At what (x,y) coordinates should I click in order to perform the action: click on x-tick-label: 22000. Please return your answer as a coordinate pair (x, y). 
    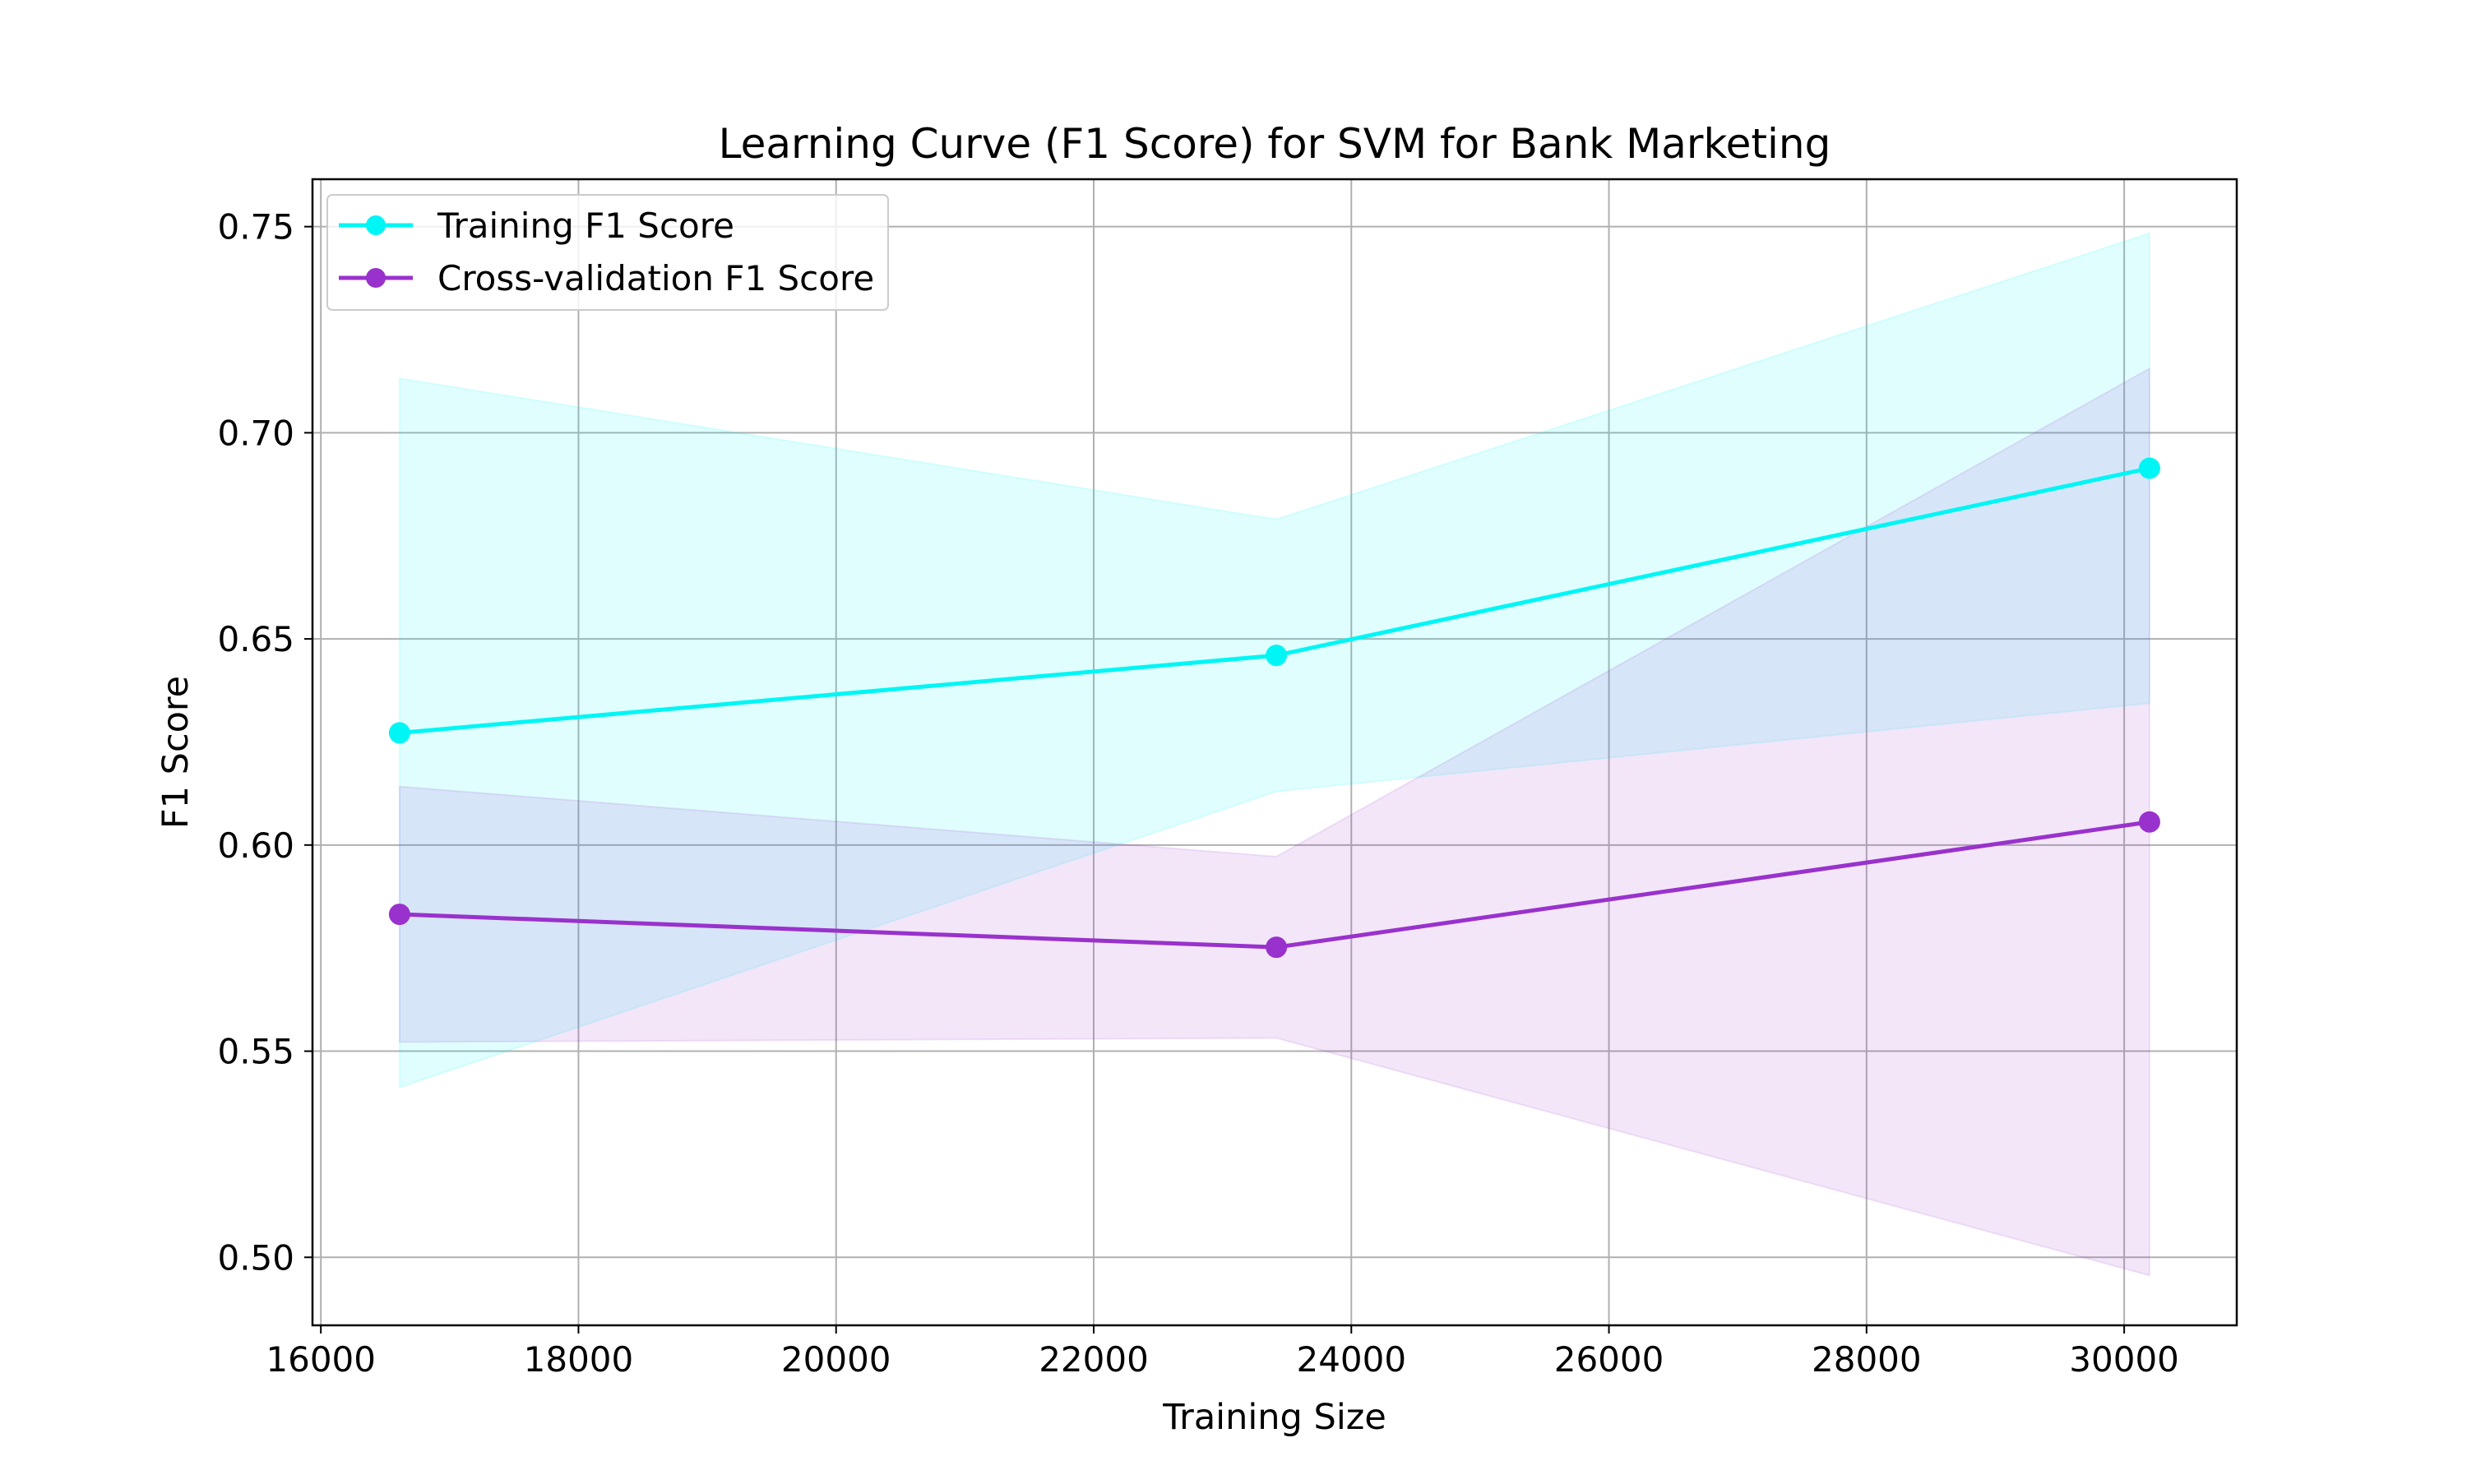
    Looking at the image, I should click on (1094, 1360).